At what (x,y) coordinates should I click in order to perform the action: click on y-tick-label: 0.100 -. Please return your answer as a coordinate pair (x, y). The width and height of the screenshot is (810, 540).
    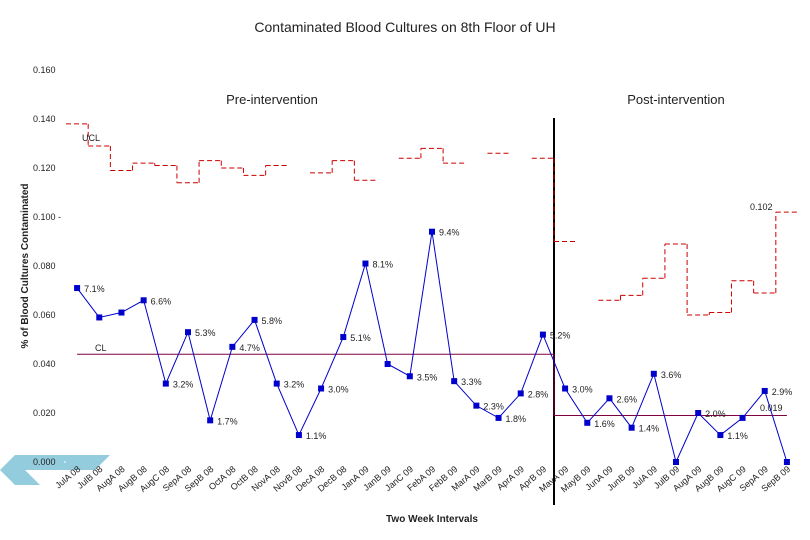
    Looking at the image, I should click on (47, 217).